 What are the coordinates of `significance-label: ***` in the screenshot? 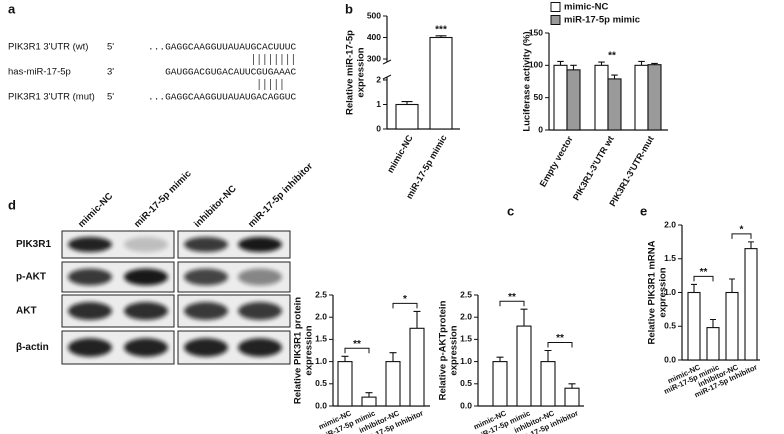 It's located at (441, 29).